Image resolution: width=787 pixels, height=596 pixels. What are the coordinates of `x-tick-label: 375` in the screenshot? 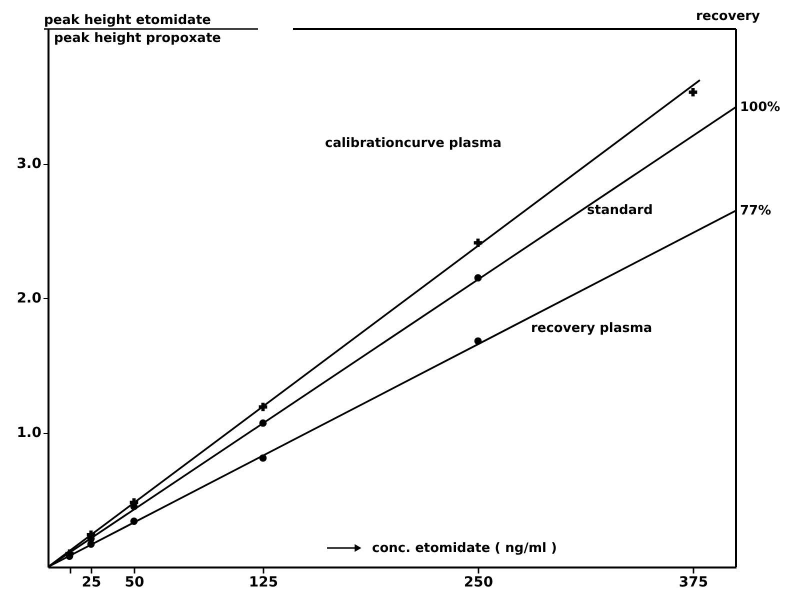 It's located at (693, 582).